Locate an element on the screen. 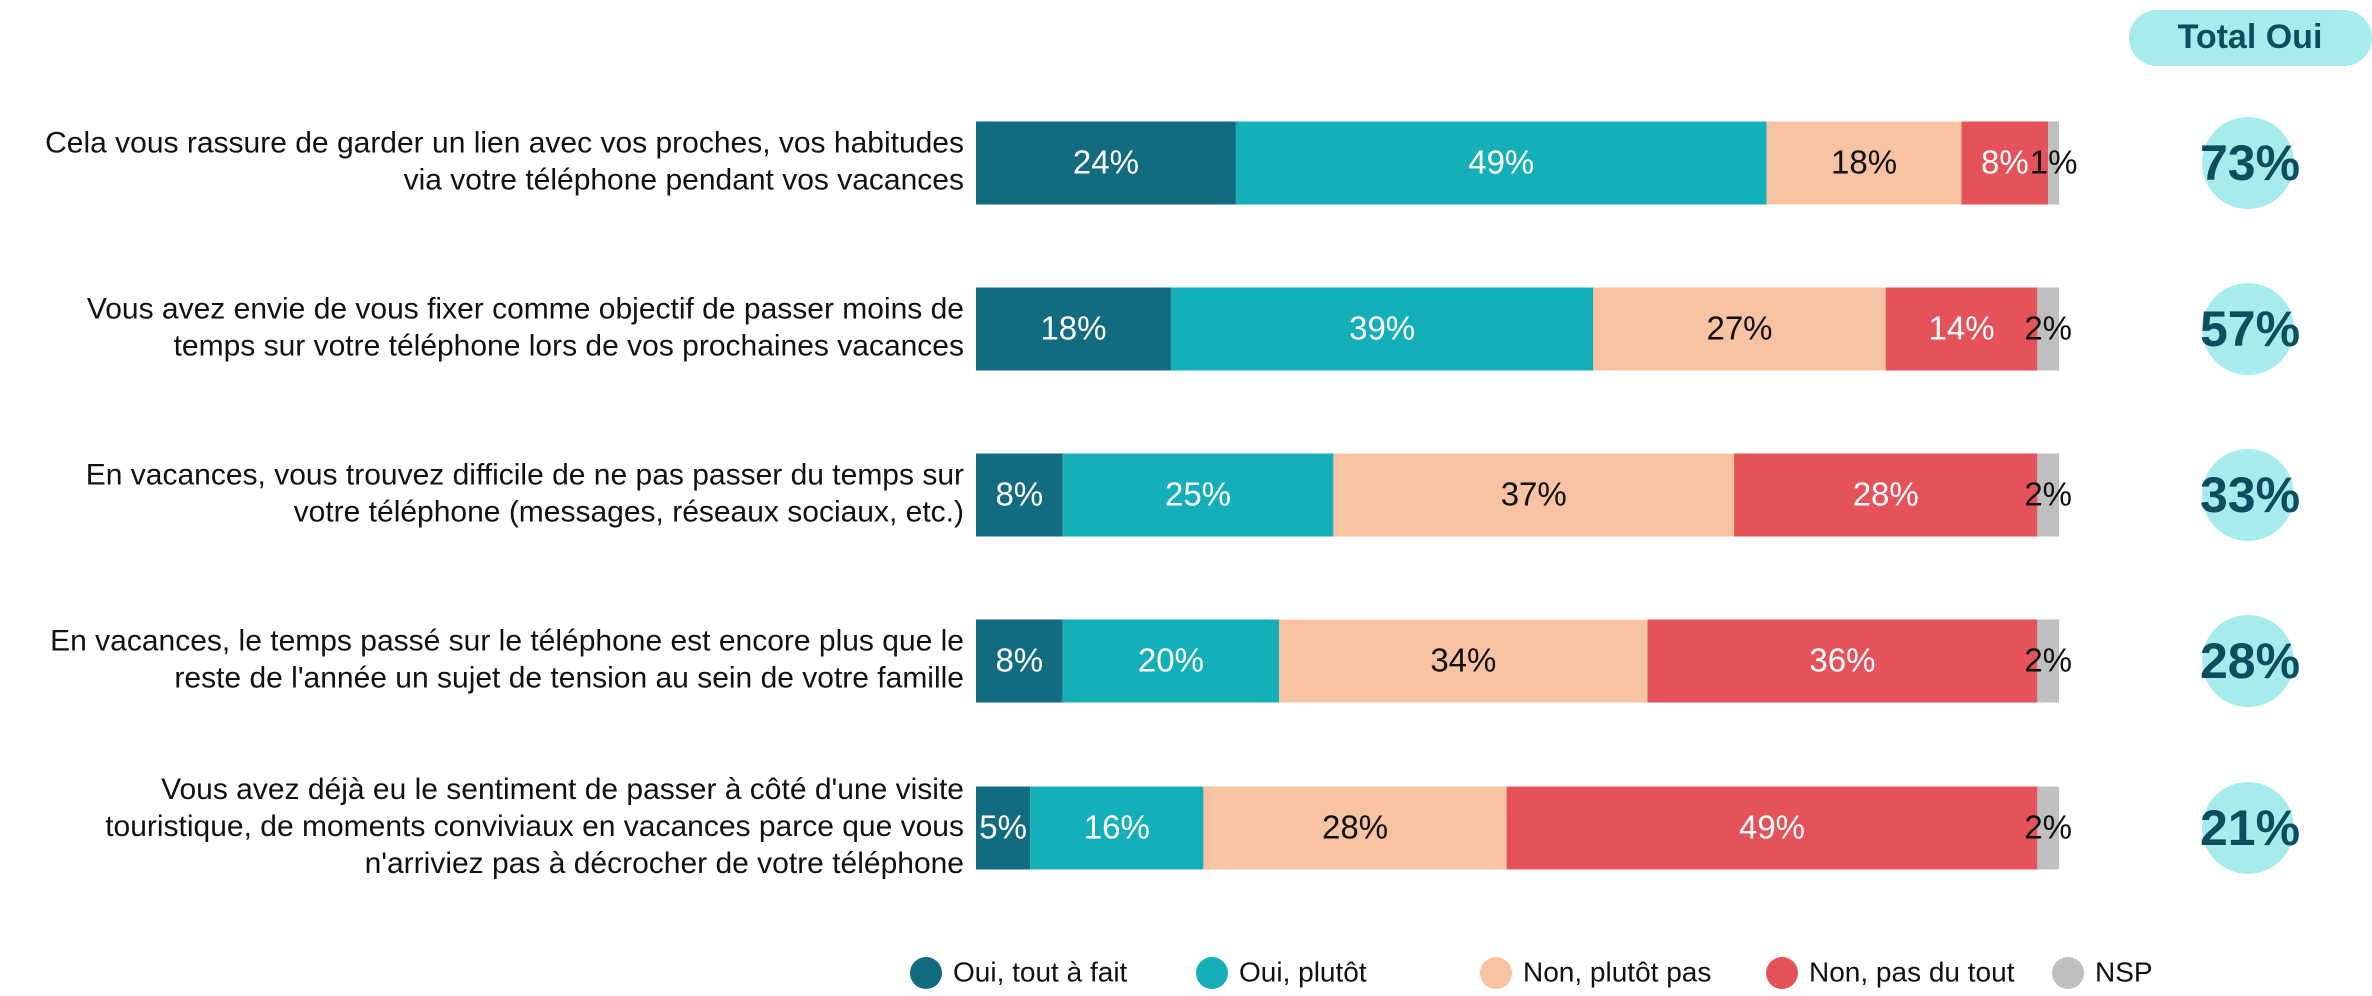 The image size is (2372, 996). legend-label: Non, pas du tout is located at coordinates (1912, 971).